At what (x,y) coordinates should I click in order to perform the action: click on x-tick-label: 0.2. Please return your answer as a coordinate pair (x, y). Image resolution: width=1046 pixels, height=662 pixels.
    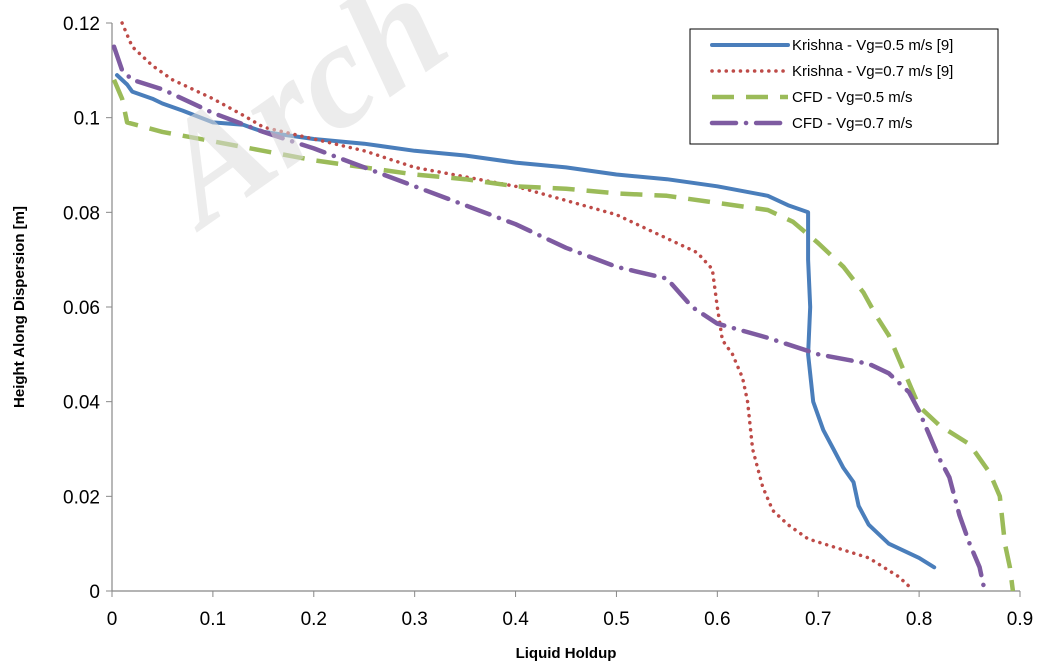
    Looking at the image, I should click on (314, 619).